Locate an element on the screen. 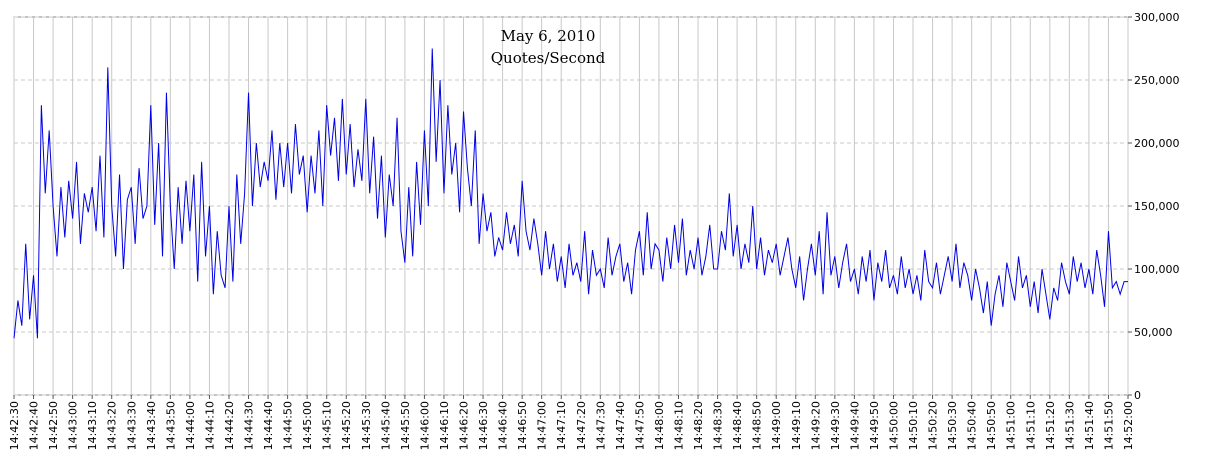 The width and height of the screenshot is (1205, 475). x-tick-label: 14:47:40 is located at coordinates (620, 425).